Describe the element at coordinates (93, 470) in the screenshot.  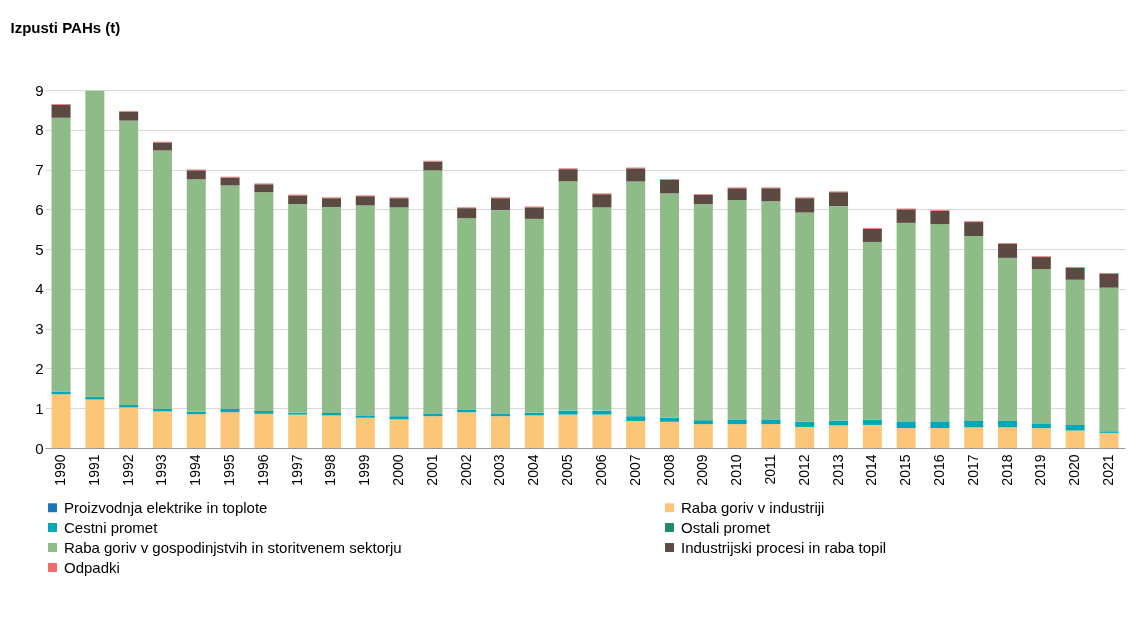
I see `x-tick-label: 1991` at that location.